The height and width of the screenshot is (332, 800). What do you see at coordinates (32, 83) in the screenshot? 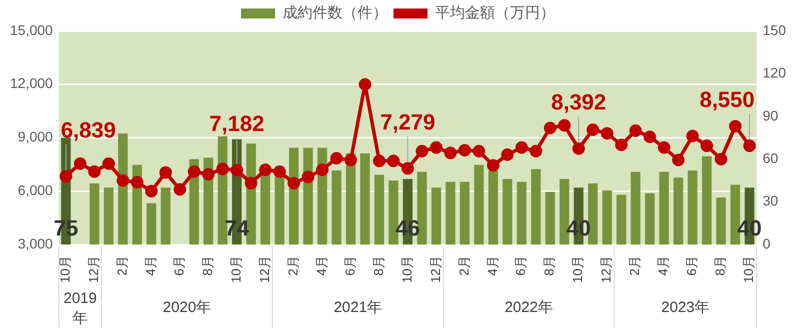
I see `y-tick-label: 12,000` at bounding box center [32, 83].